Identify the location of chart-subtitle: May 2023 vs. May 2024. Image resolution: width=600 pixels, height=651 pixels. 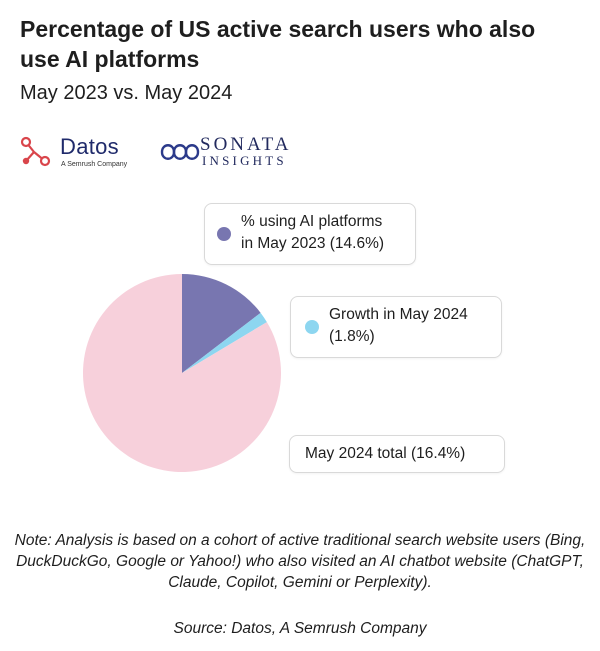
(126, 93).